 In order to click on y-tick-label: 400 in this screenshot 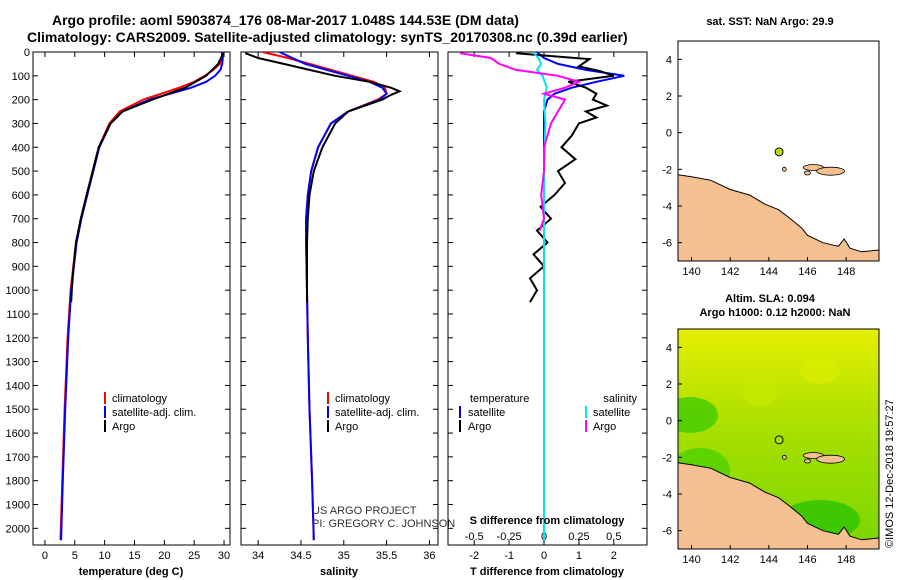, I will do `click(21, 148)`.